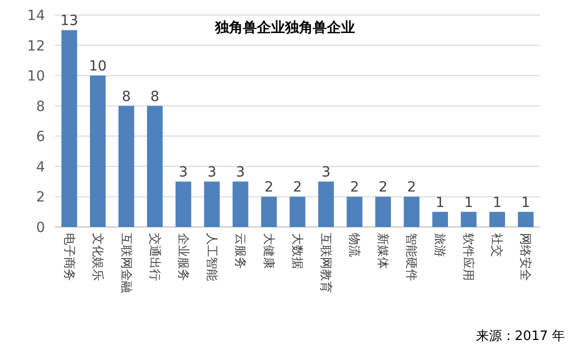 Image resolution: width=580 pixels, height=350 pixels. Describe the element at coordinates (41, 167) in the screenshot. I see `y-tick-label: 4` at that location.